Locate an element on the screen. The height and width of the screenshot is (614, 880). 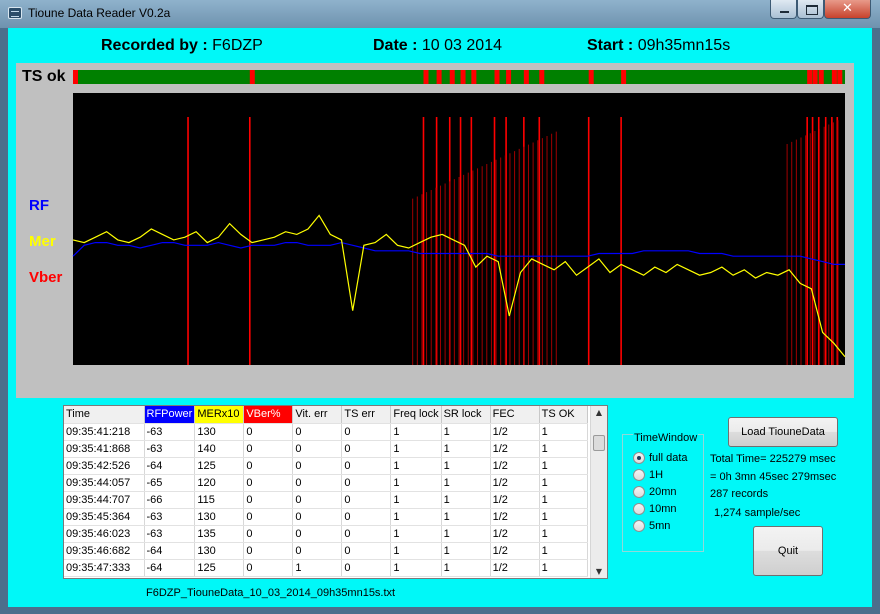
column-header: VBer% is located at coordinates (268, 415).